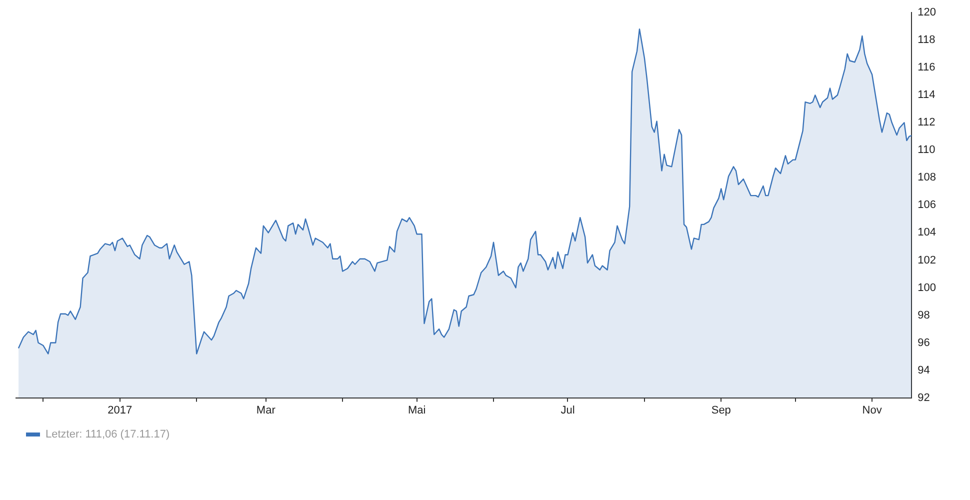  I want to click on y-tick-label: 94, so click(924, 370).